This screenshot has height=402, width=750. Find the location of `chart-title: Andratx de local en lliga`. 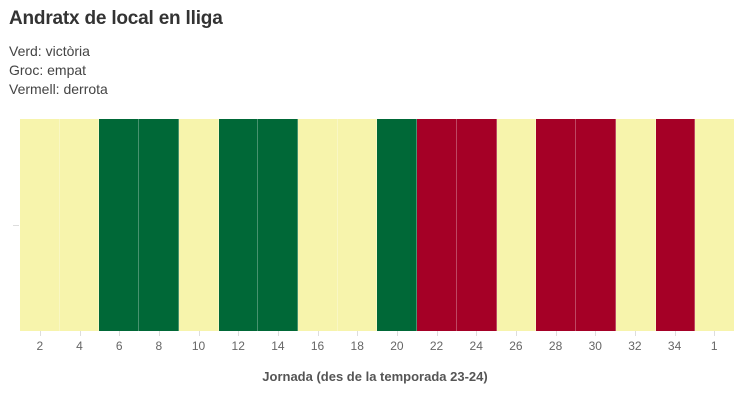

chart-title: Andratx de local en lliga is located at coordinates (116, 18).